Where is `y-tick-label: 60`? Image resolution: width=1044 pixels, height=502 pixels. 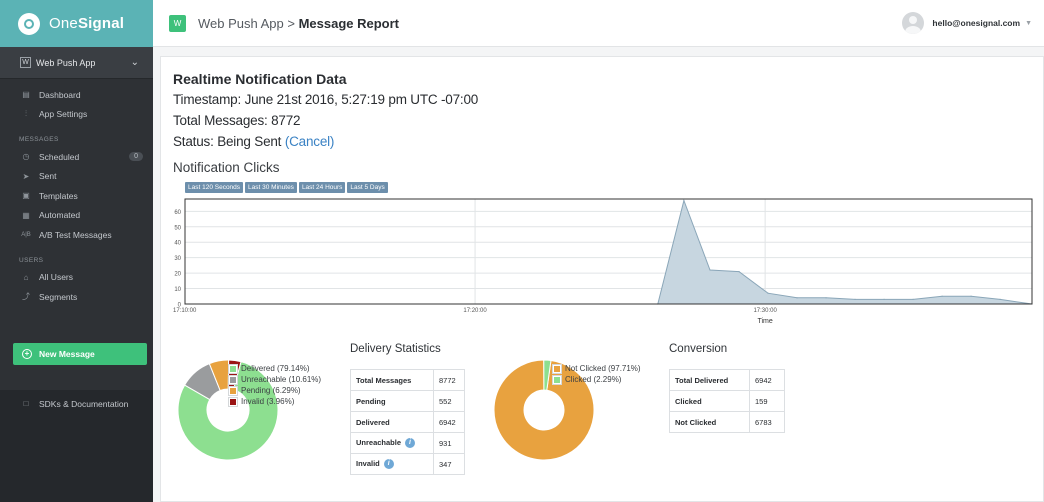
y-tick-label: 60 is located at coordinates (177, 213).